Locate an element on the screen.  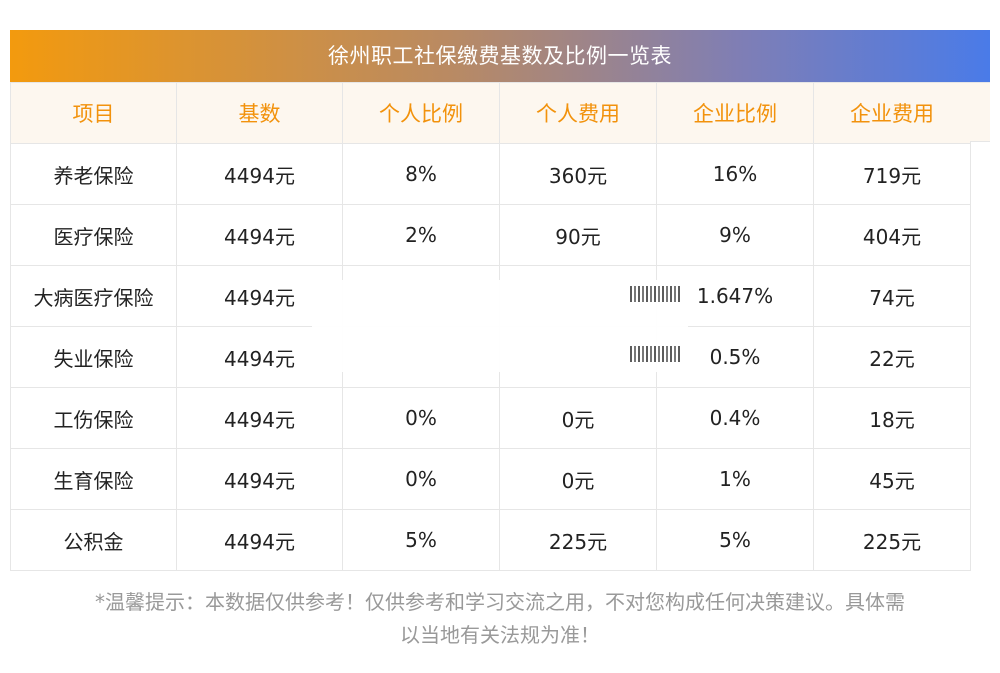
cell-company-rate: 0.4% is located at coordinates (735, 418).